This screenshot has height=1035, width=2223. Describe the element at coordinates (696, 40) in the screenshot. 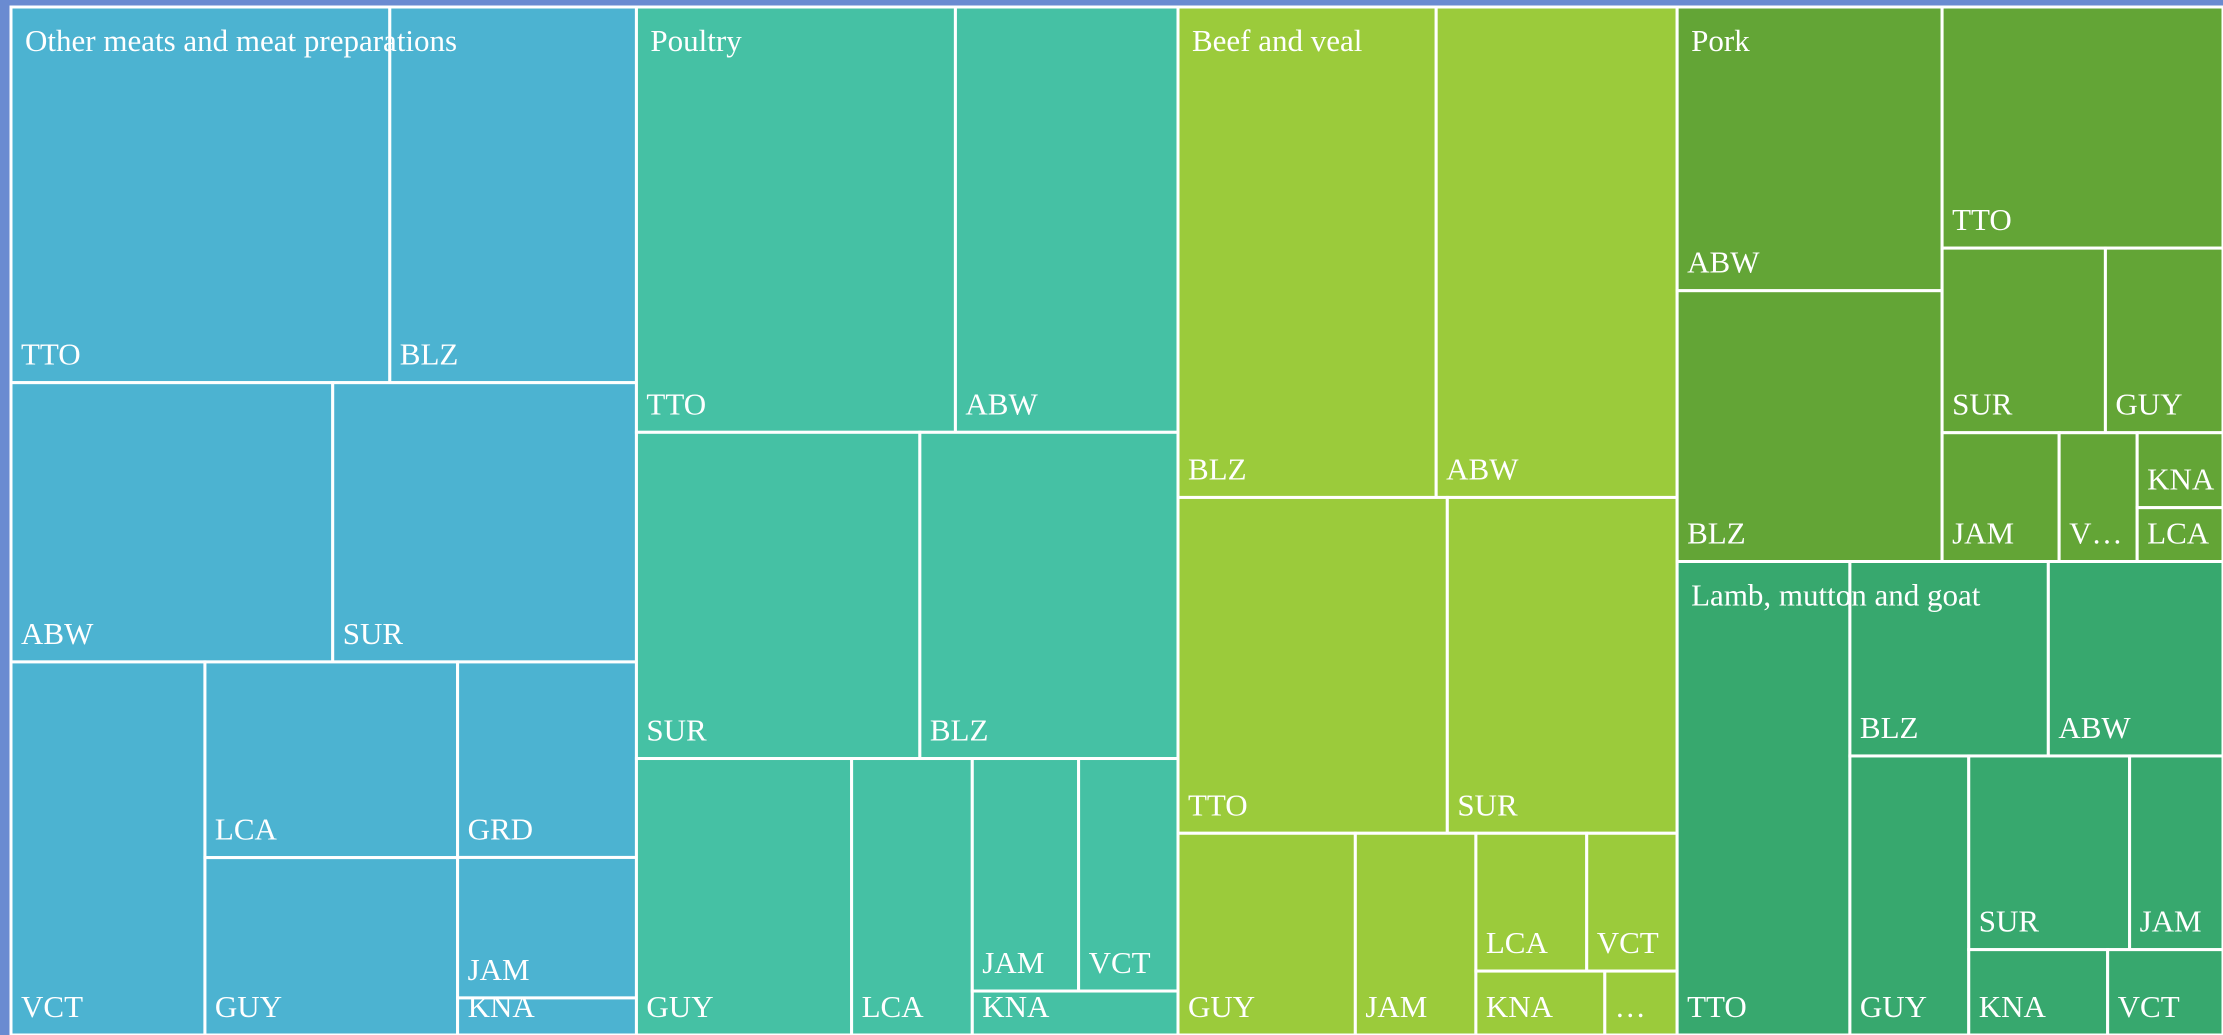

I see `group-label: Poultry` at that location.